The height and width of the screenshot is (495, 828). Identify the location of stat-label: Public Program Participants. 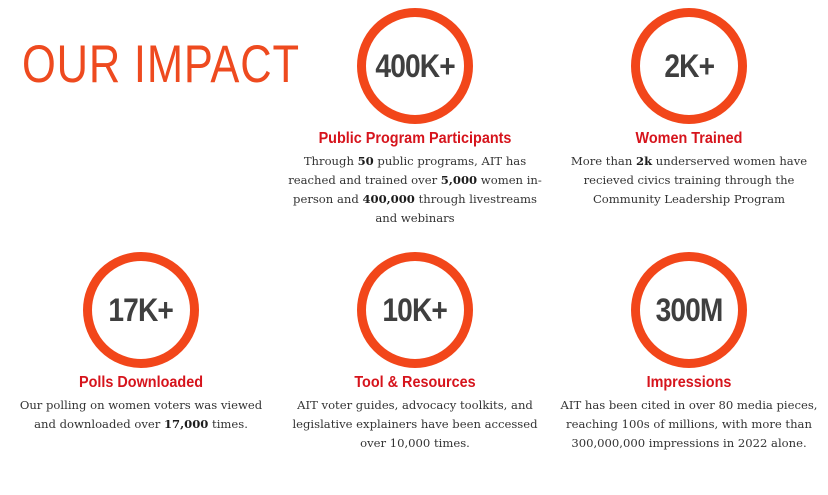
(415, 138).